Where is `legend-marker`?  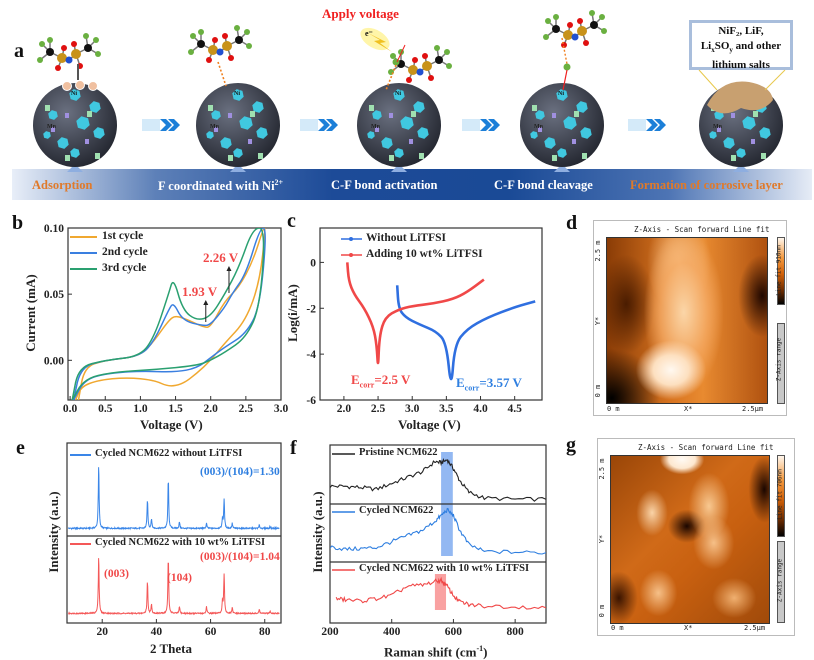 legend-marker is located at coordinates (351, 255).